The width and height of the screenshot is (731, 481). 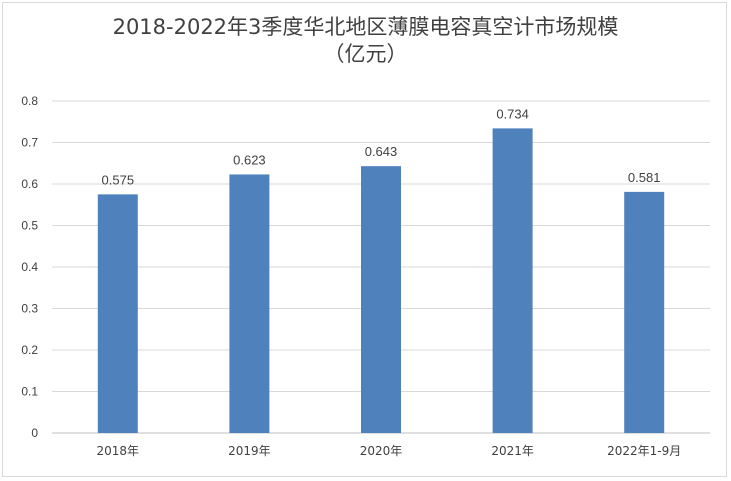 I want to click on y-tick-label: 0.6, so click(x=29, y=184).